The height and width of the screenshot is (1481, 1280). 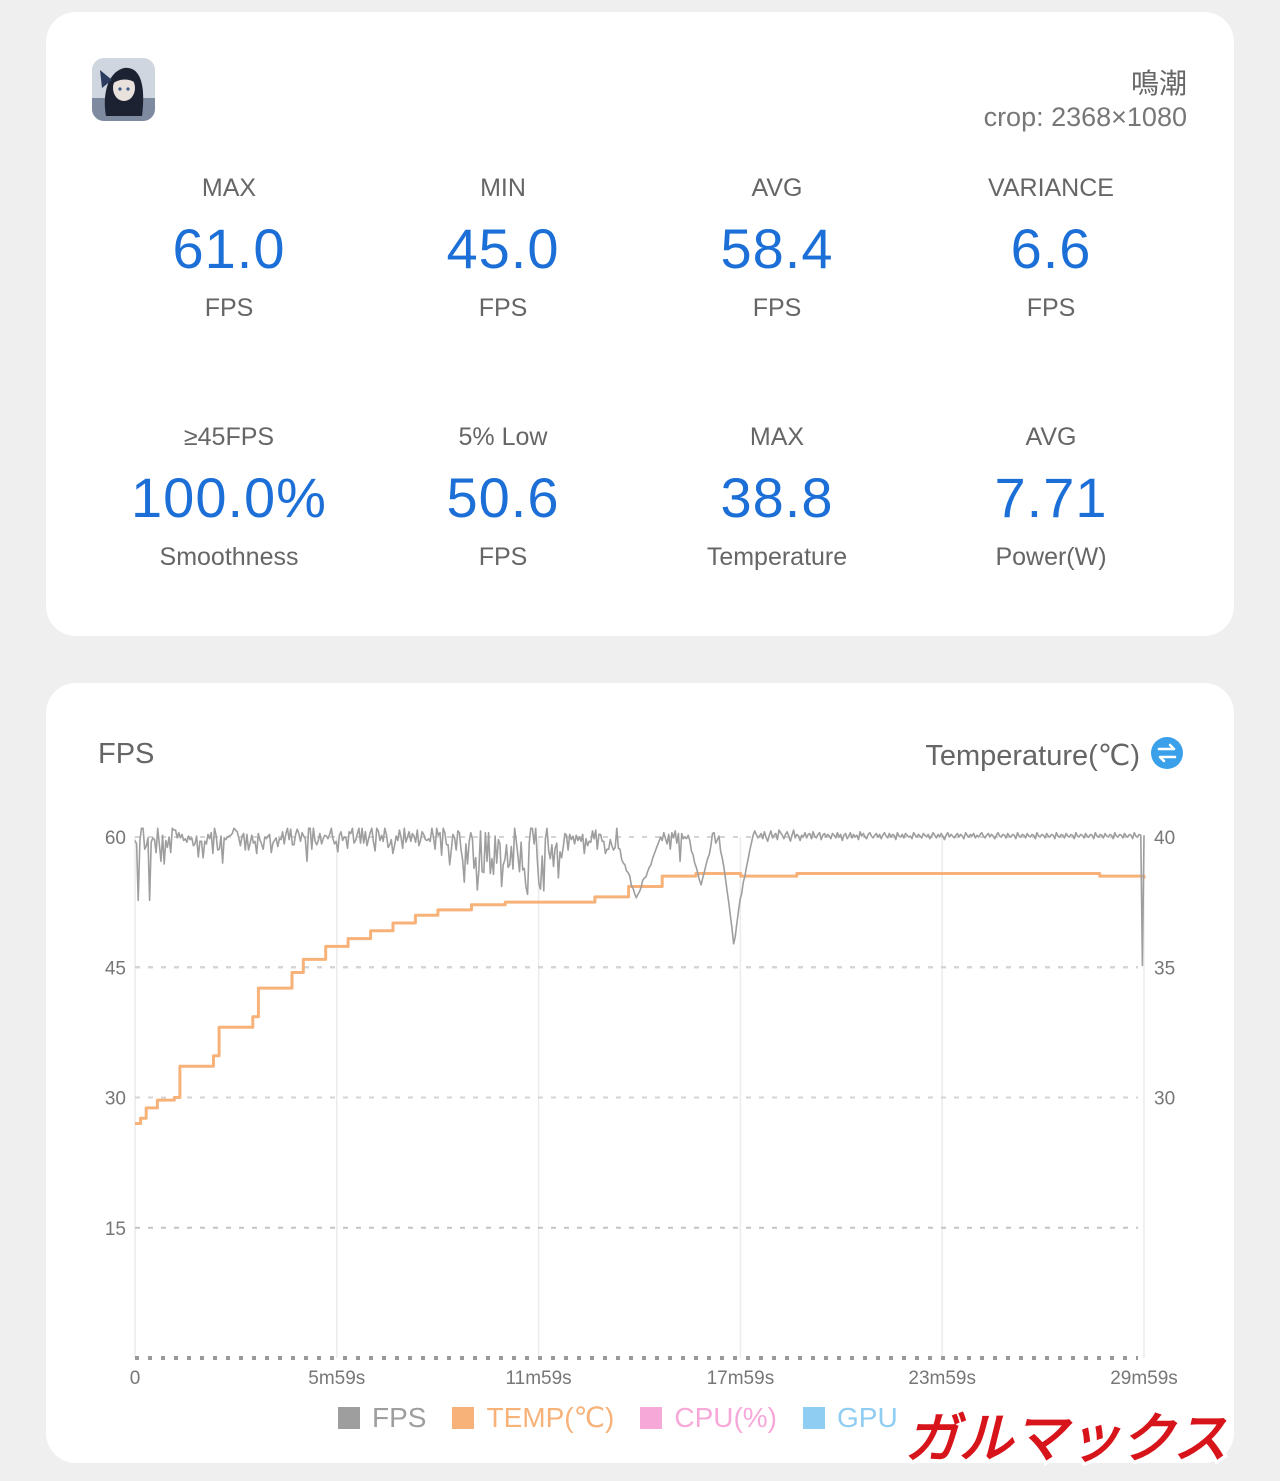 What do you see at coordinates (640, 998) in the screenshot?
I see `temperature-series-line` at bounding box center [640, 998].